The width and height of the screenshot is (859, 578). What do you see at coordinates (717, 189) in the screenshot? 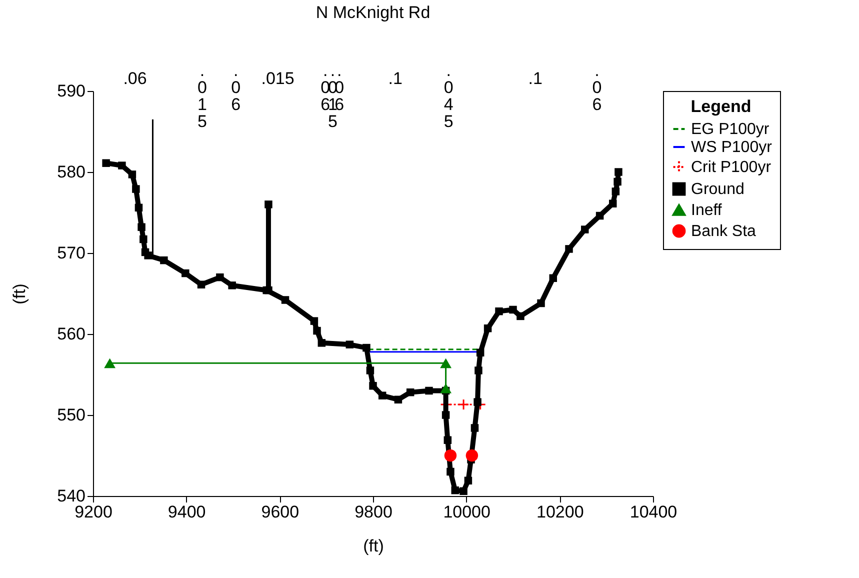
I see `legend-label: Ground` at bounding box center [717, 189].